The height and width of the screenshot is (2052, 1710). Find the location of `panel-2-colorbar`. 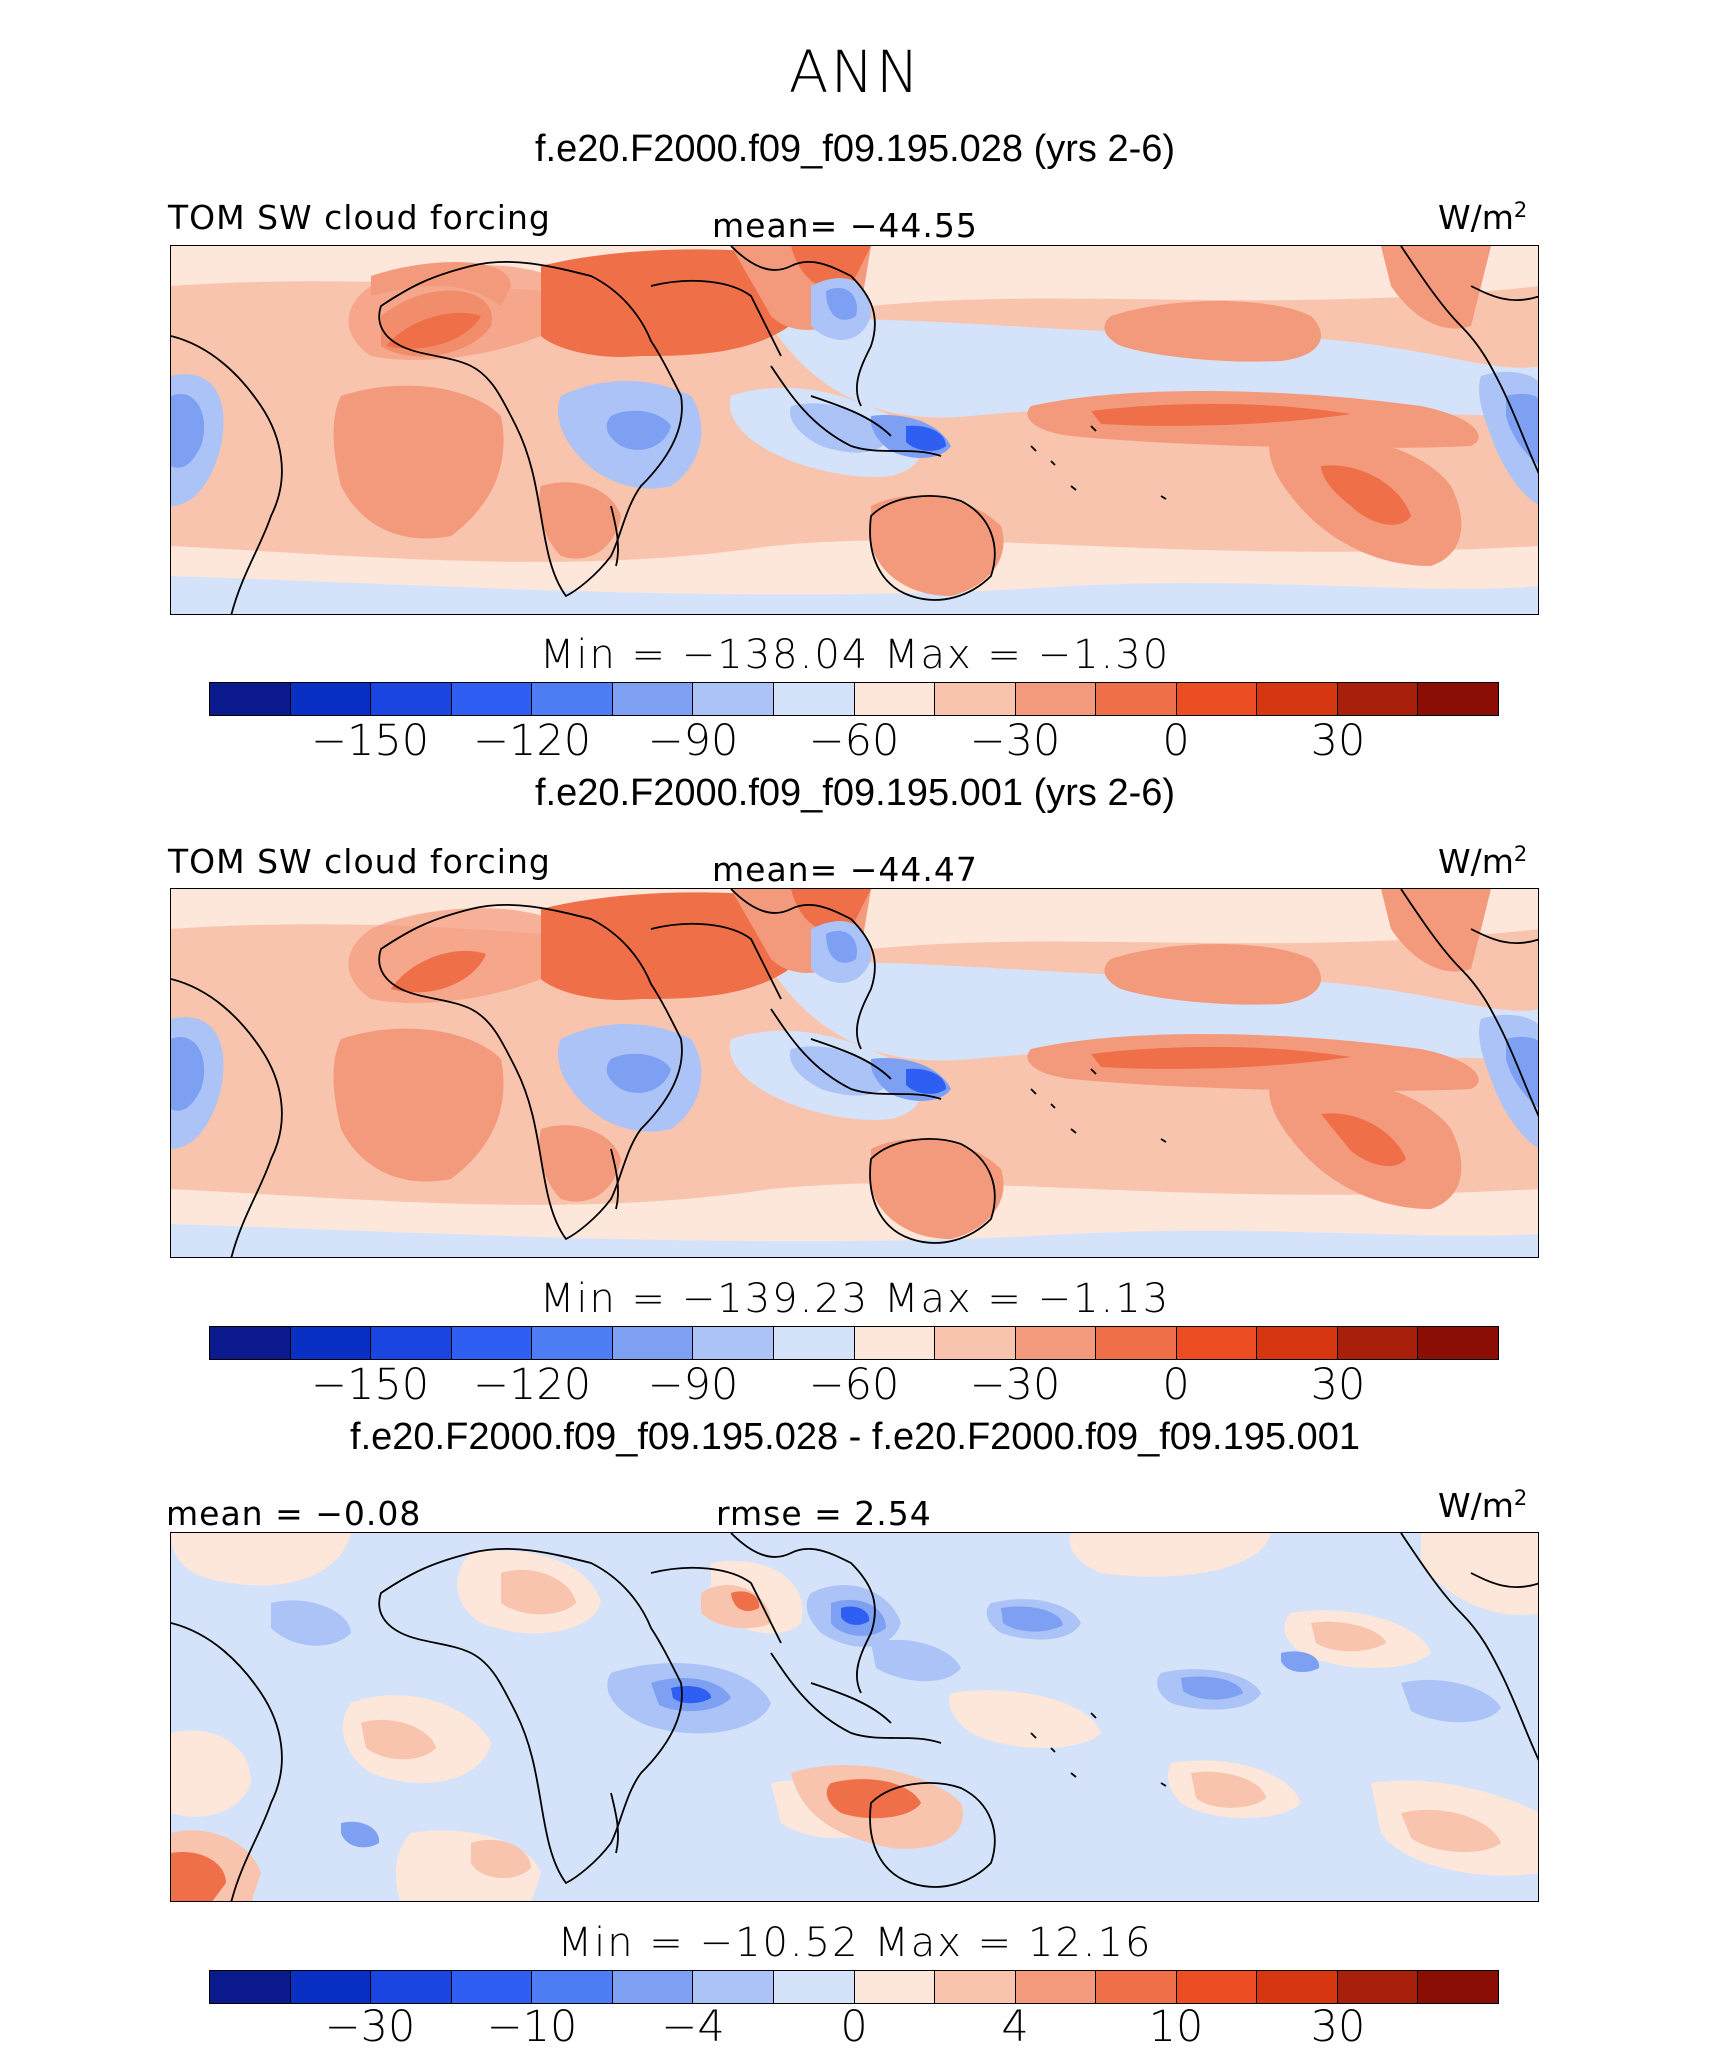

panel-2-colorbar is located at coordinates (854, 1343).